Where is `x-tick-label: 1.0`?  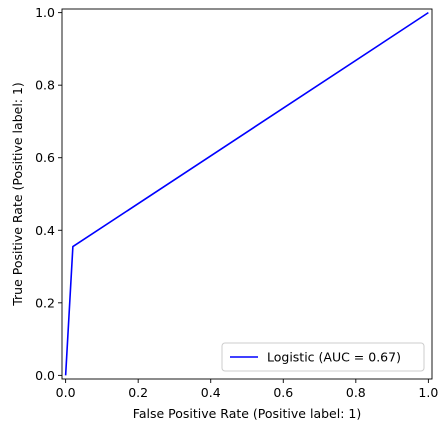
x-tick-label: 1.0 is located at coordinates (428, 392).